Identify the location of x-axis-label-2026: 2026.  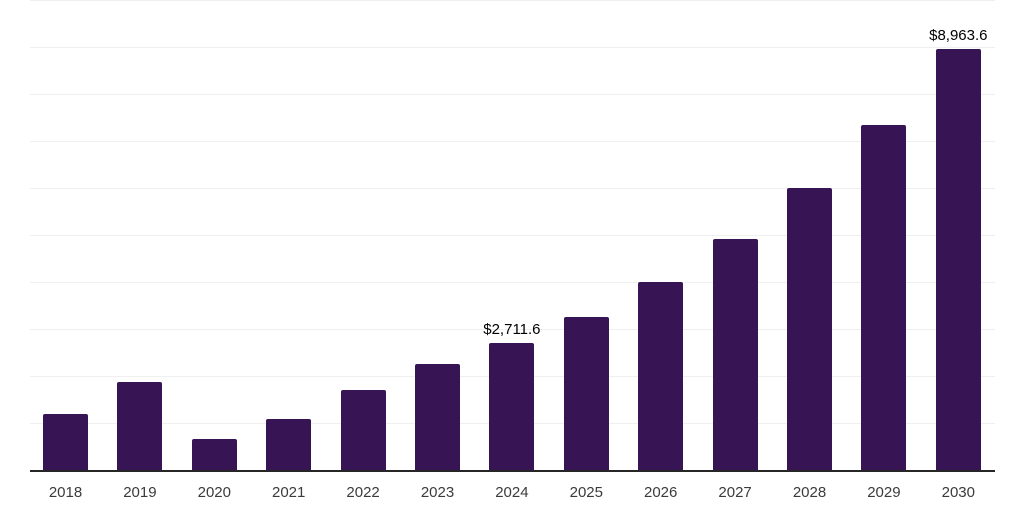
(661, 492).